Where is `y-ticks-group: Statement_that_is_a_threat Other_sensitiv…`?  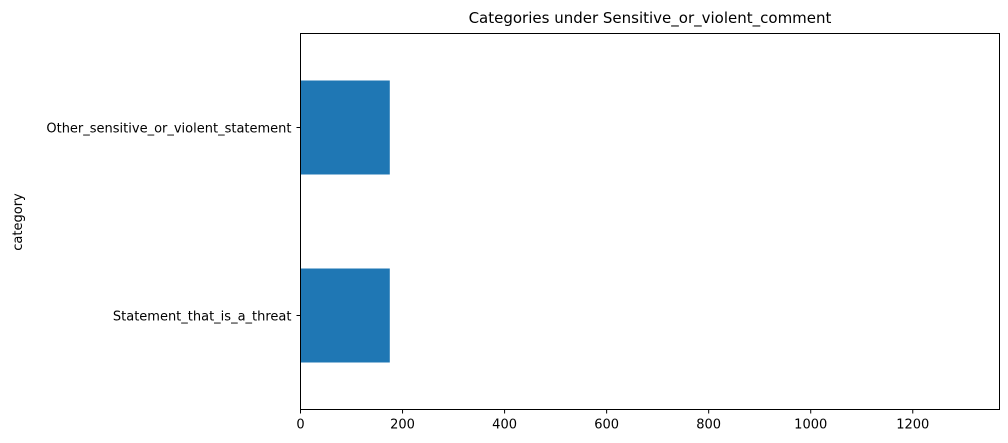
y-ticks-group: Statement_that_is_a_threat Other_sensitiv… is located at coordinates (173, 223).